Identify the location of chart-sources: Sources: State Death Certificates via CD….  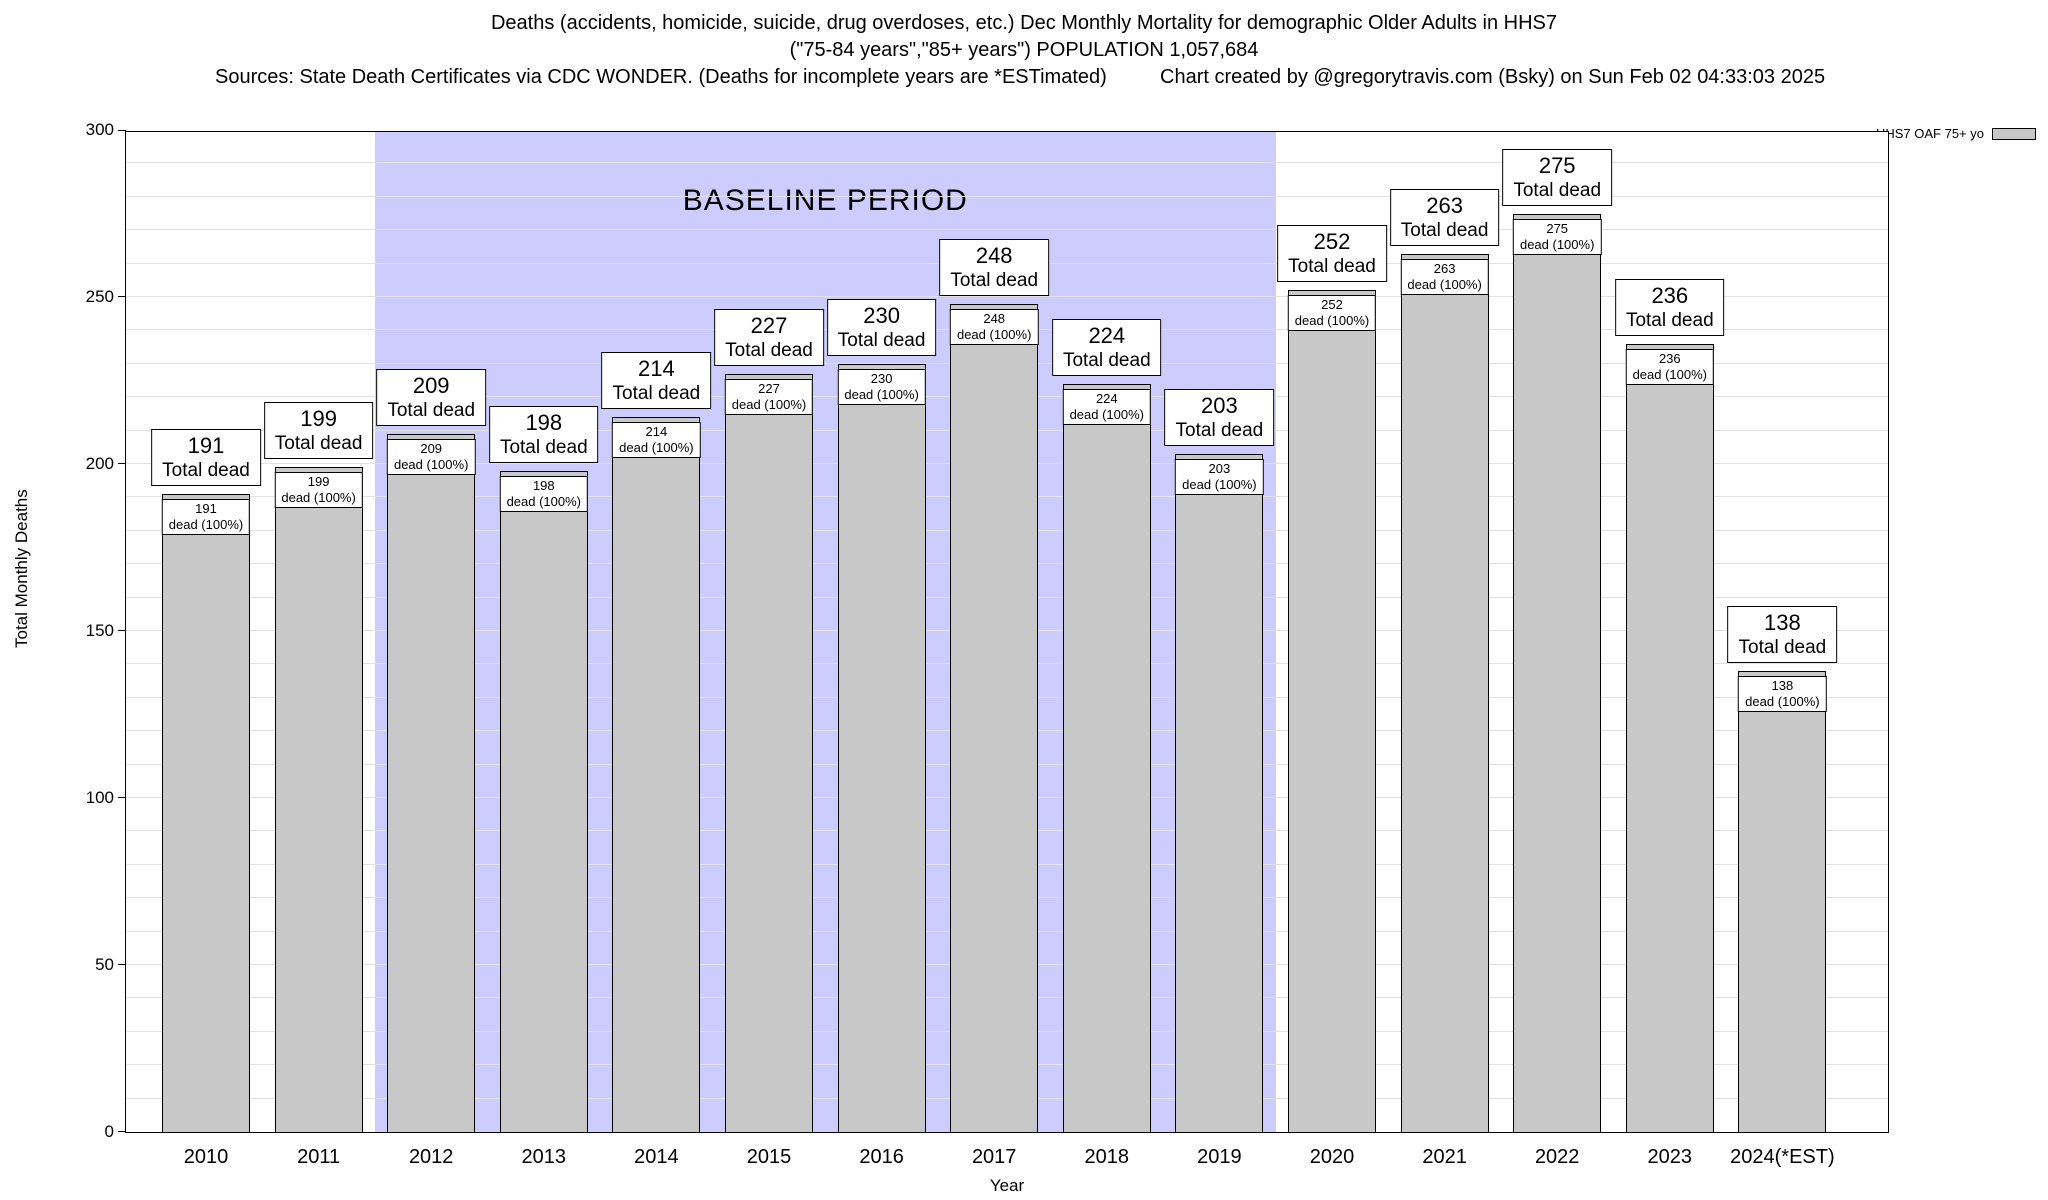
(661, 77).